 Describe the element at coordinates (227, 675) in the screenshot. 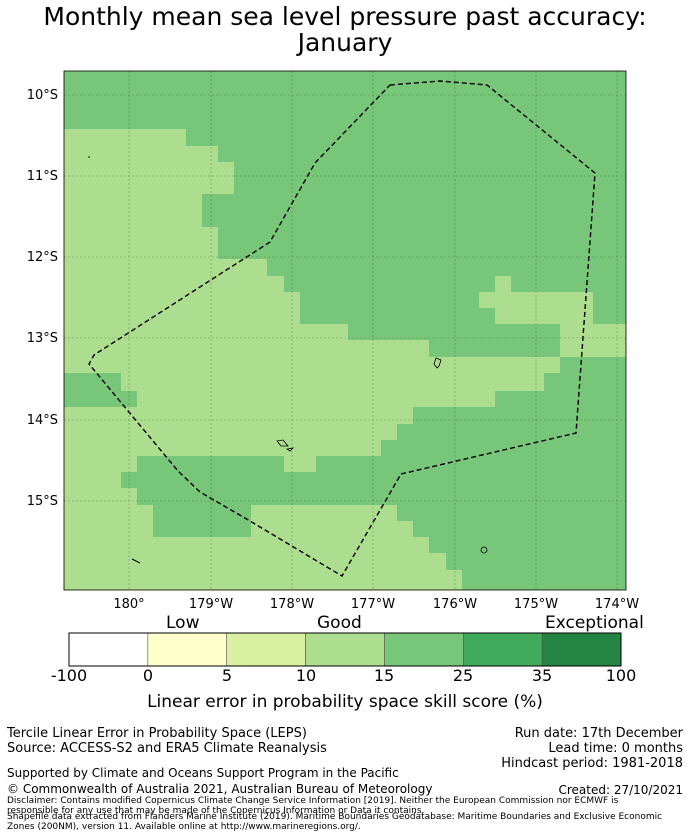

I see `colorbar-tick-5: 5` at that location.